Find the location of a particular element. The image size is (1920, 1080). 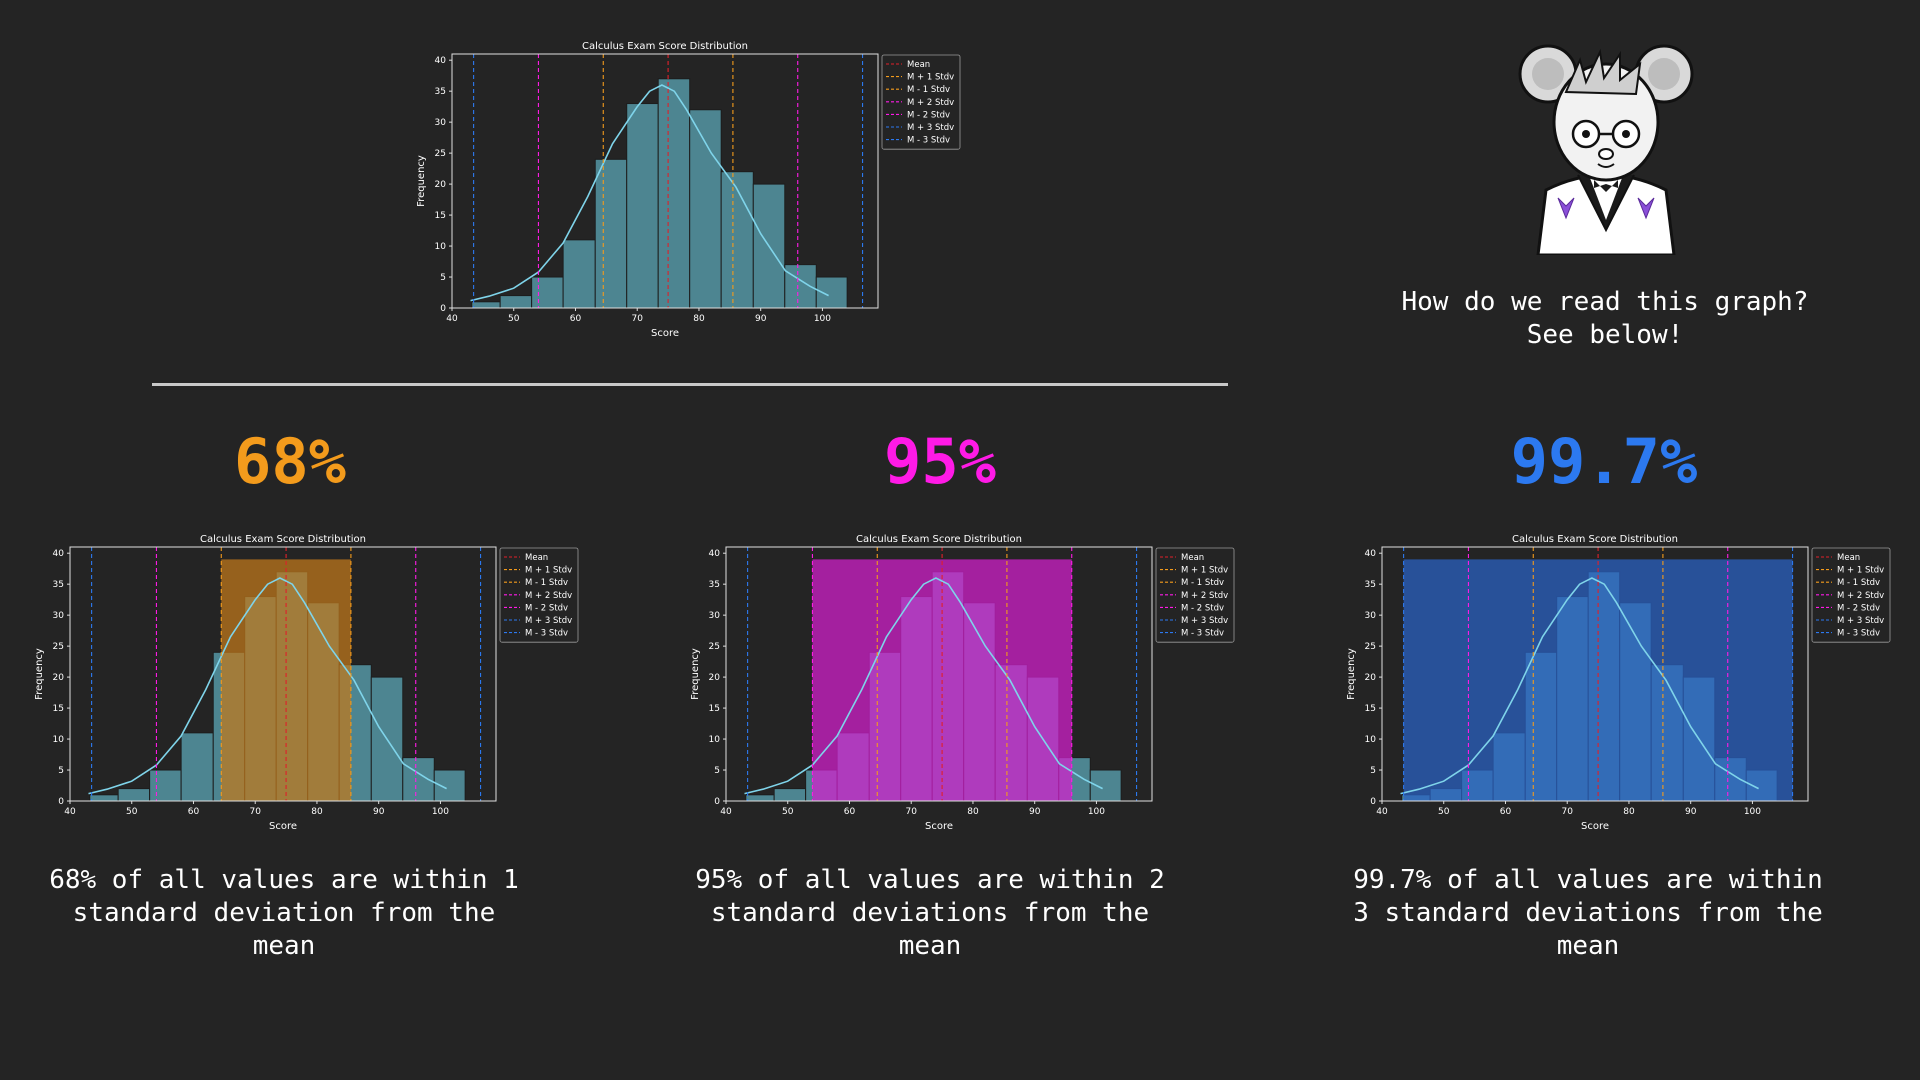

y-tick-label: 15 is located at coordinates (1370, 709).